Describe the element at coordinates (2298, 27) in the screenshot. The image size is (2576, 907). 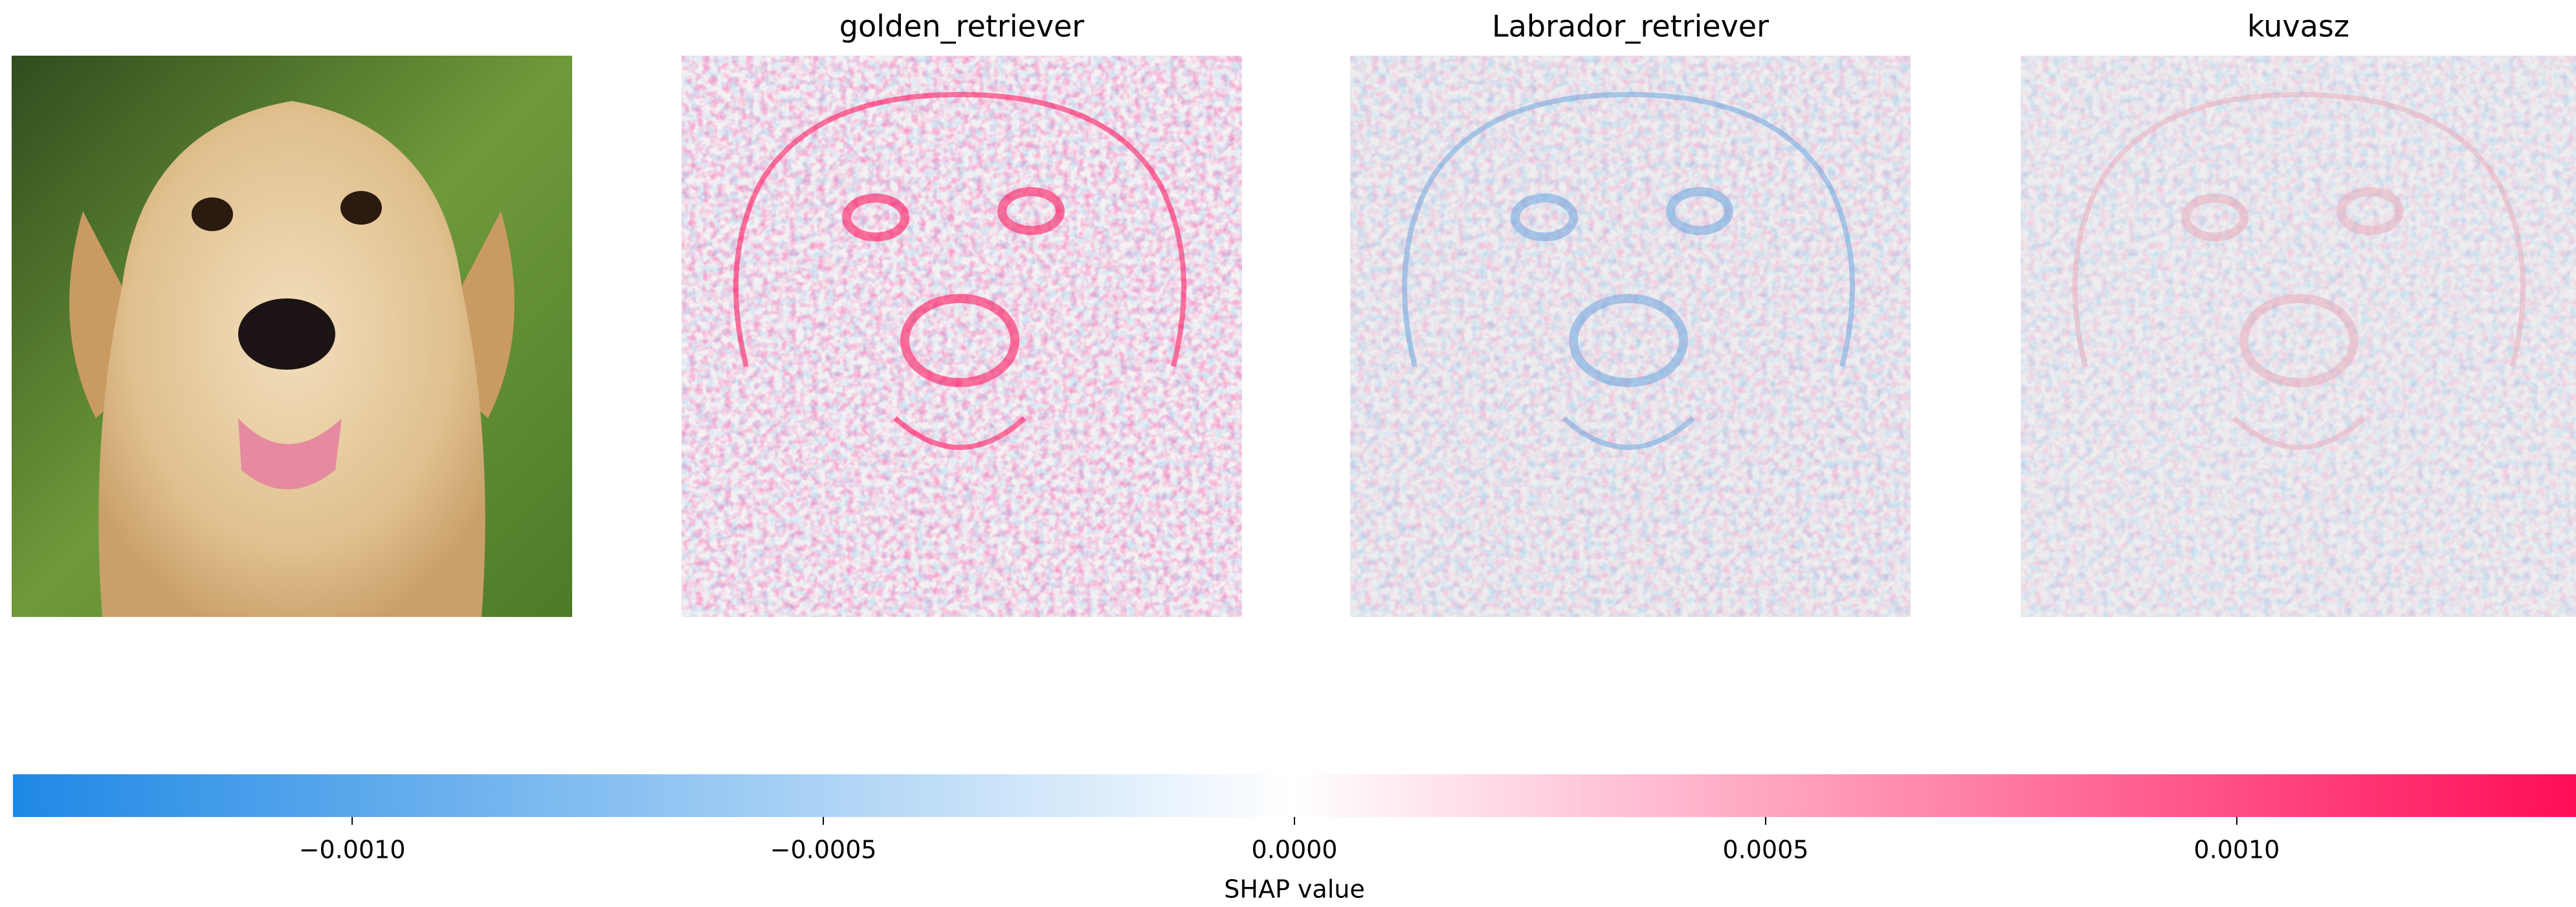
I see `panel-title: kuvasz` at that location.